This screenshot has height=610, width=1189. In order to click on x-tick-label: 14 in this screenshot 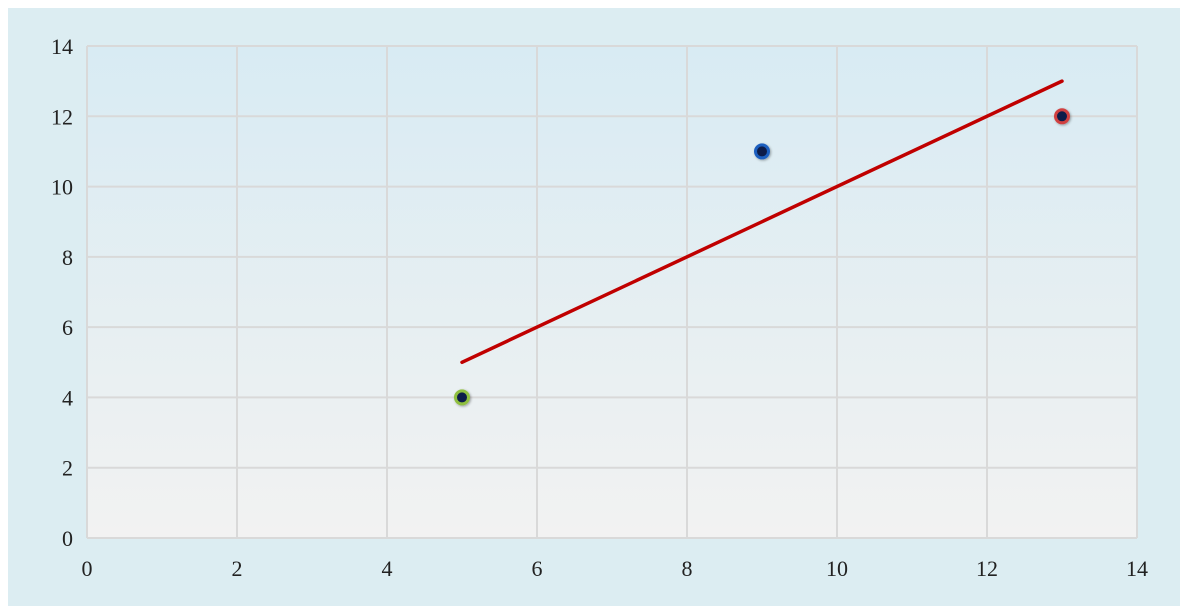, I will do `click(1137, 568)`.